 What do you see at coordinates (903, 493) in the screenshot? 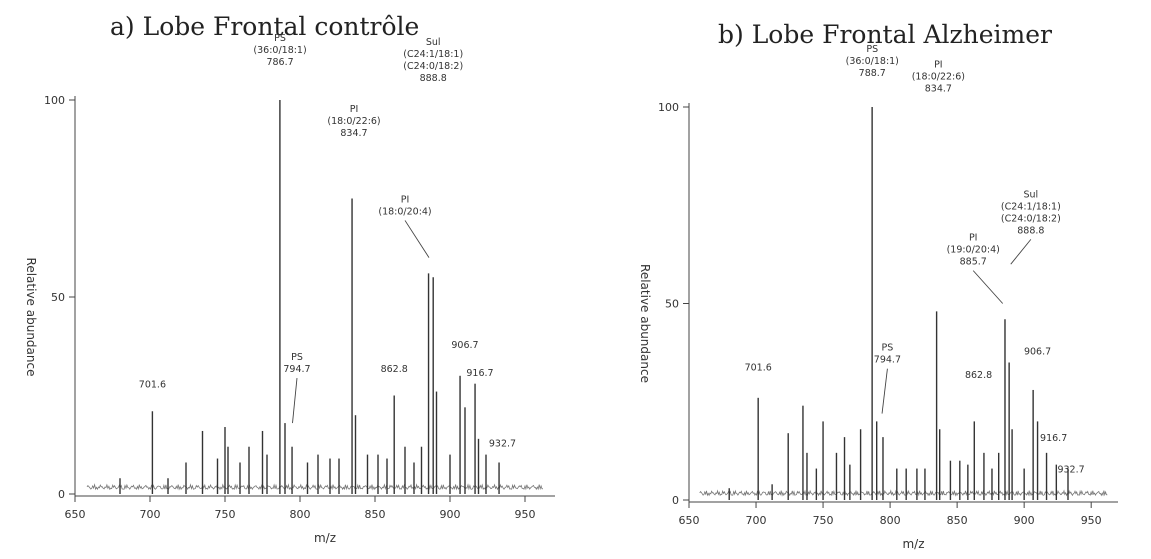
I see `b-baseline-trace` at bounding box center [903, 493].